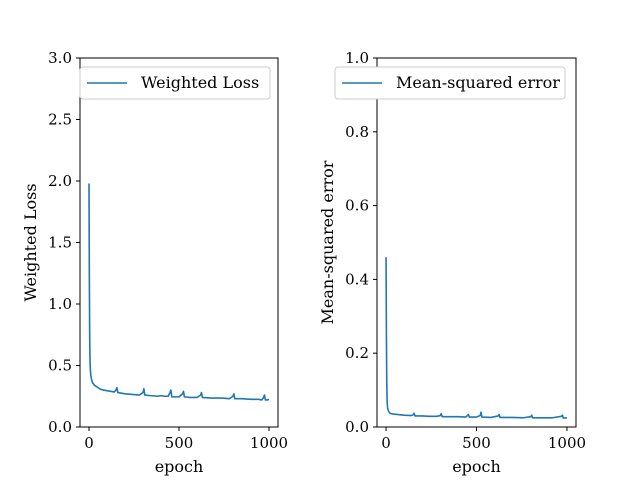  I want to click on y-tick-label: 0.5, so click(60, 366).